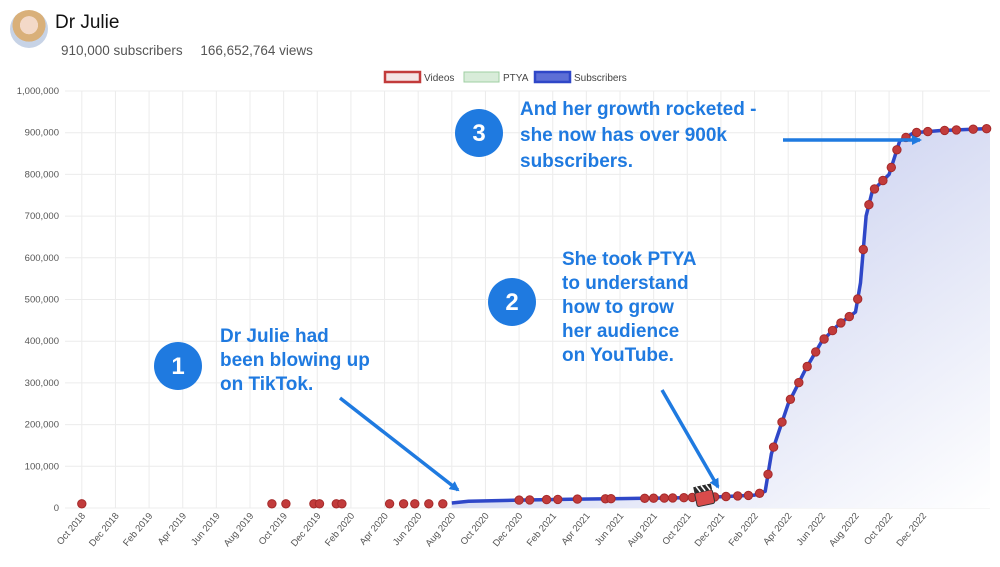  What do you see at coordinates (516, 78) in the screenshot?
I see `legend-label: PTYA` at bounding box center [516, 78].